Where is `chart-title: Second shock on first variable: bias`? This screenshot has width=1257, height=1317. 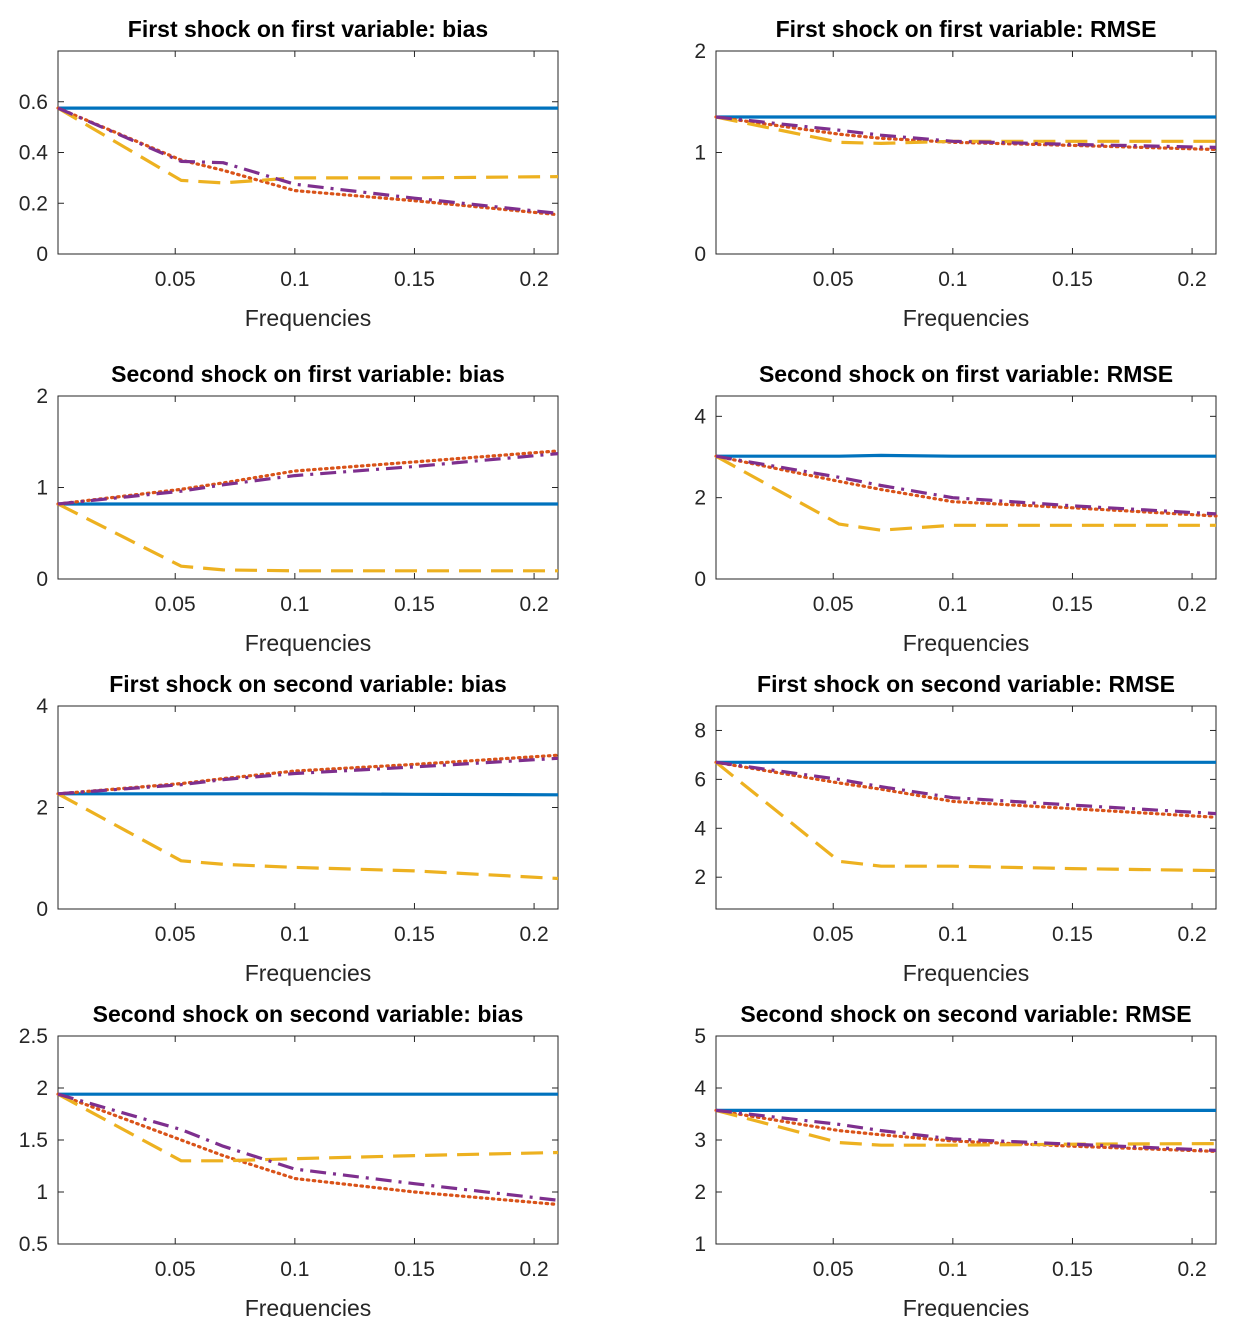
chart-title: Second shock on first variable: bias is located at coordinates (308, 374).